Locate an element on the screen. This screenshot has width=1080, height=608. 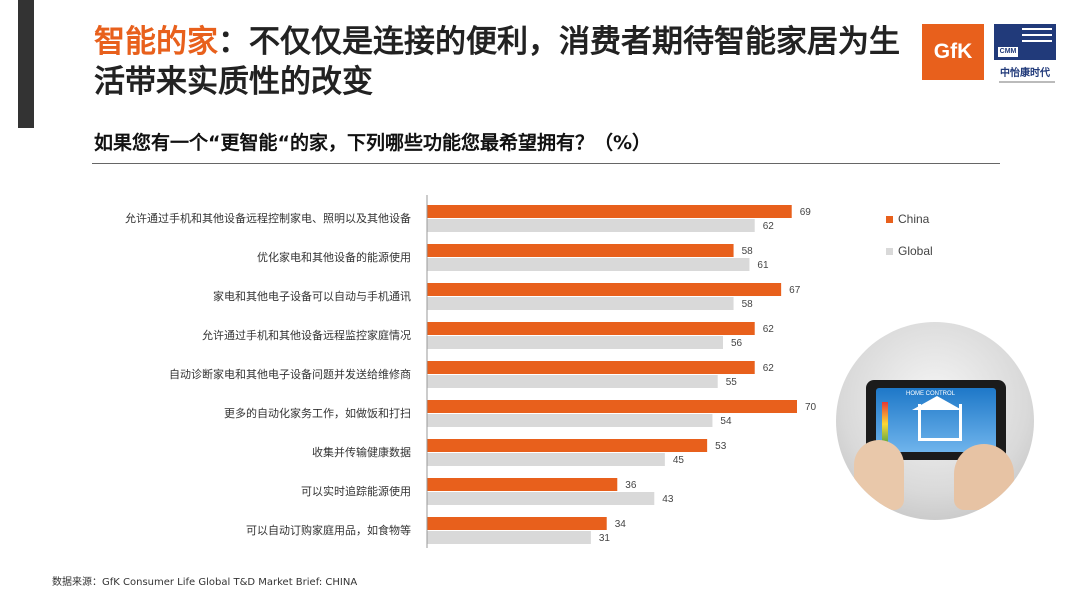
data-label-china: 53 is located at coordinates (721, 446).